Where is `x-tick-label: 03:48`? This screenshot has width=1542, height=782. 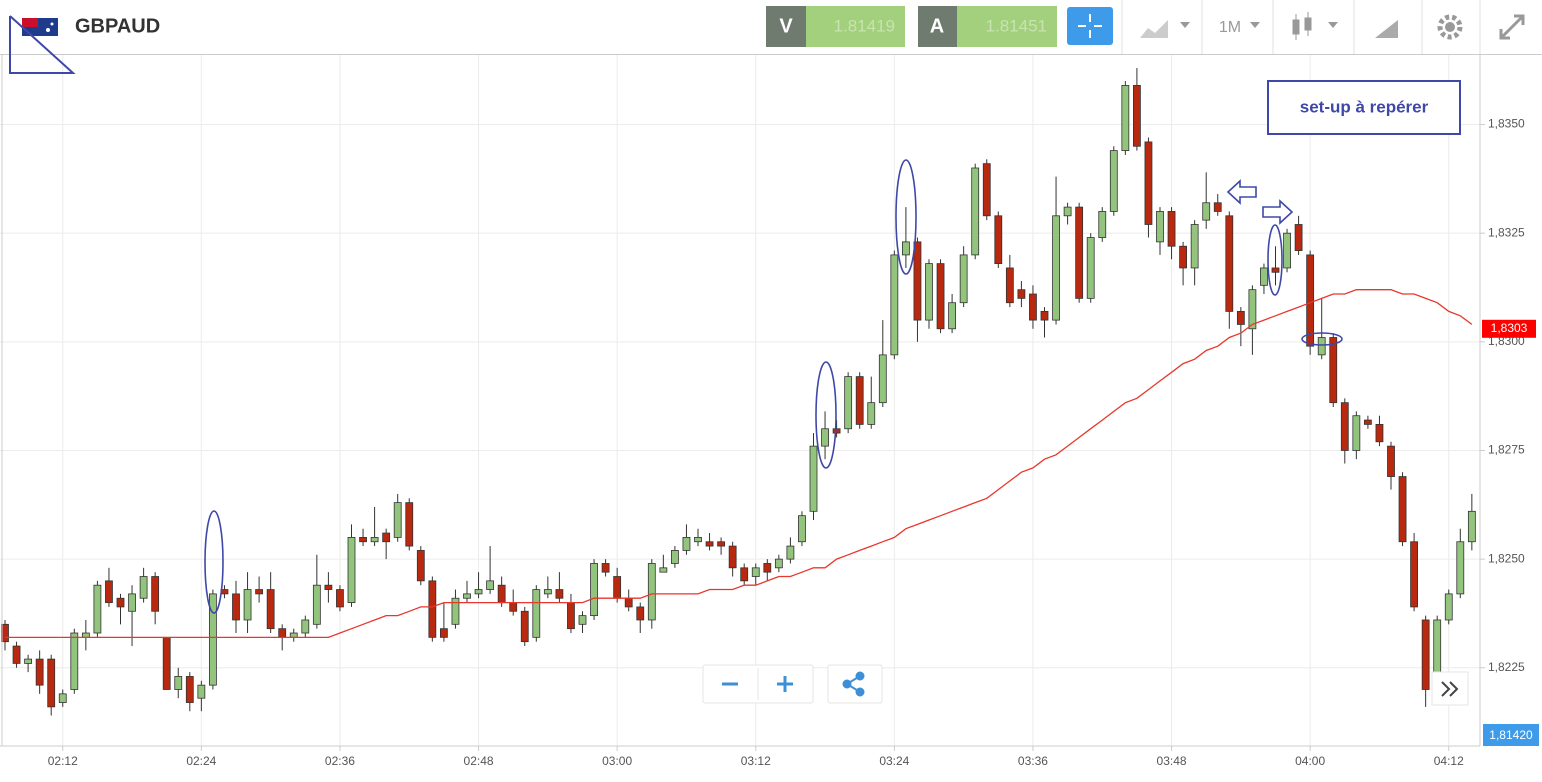 x-tick-label: 03:48 is located at coordinates (1172, 761).